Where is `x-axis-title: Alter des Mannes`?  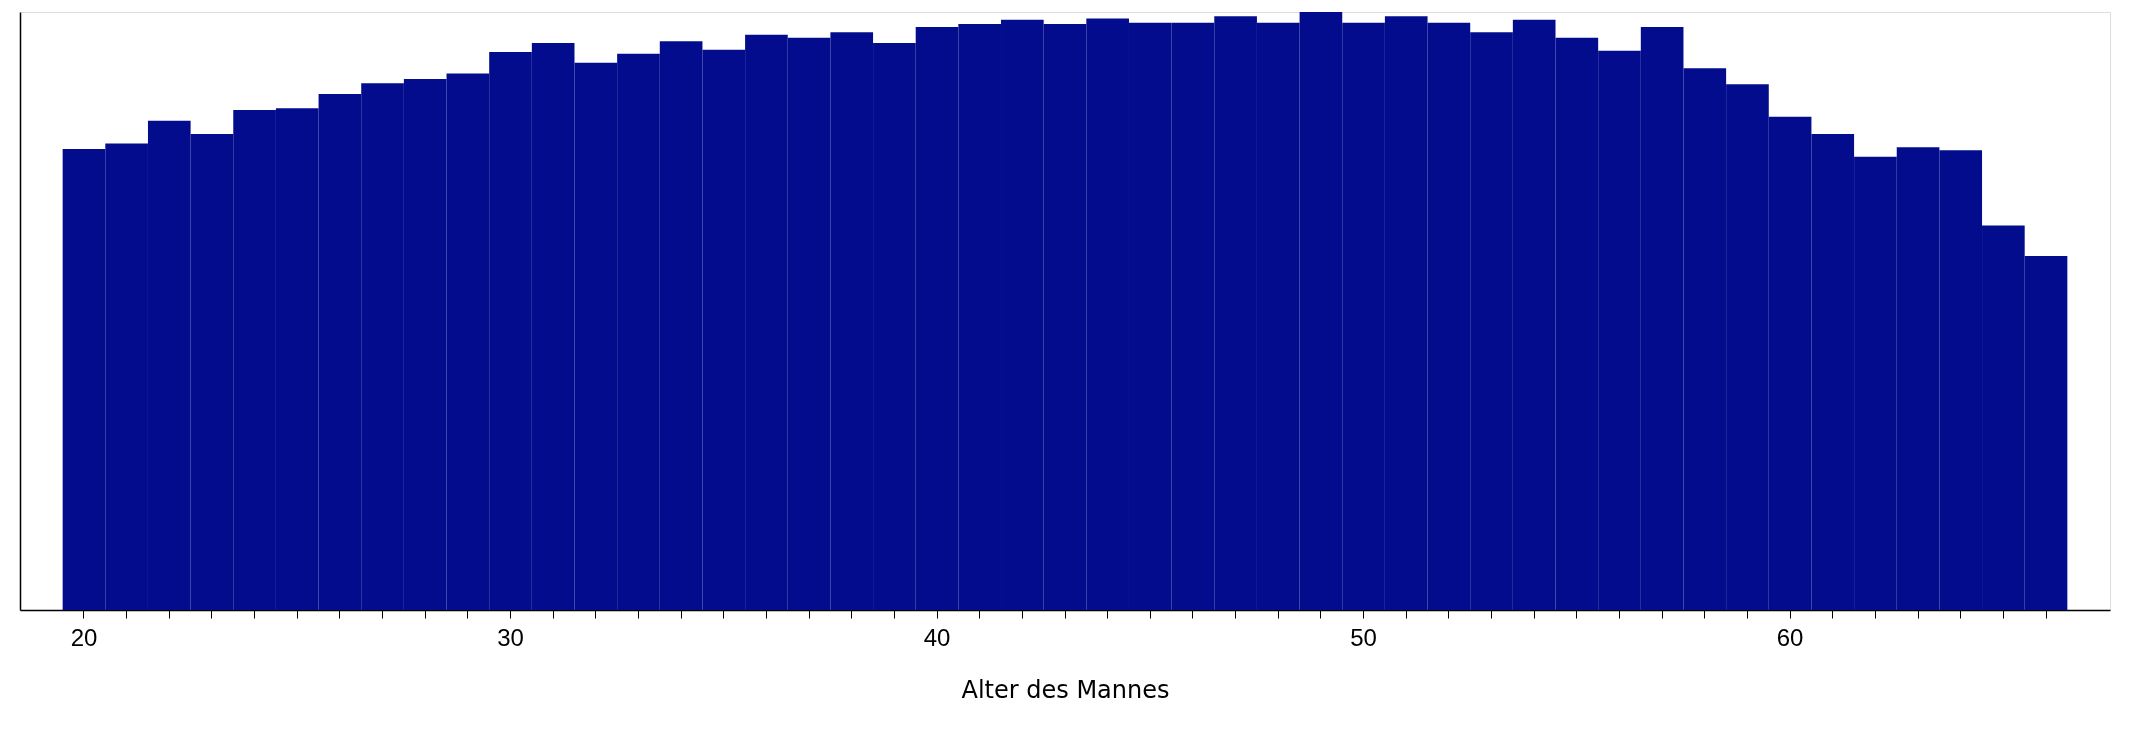 x-axis-title: Alter des Mannes is located at coordinates (1065, 689).